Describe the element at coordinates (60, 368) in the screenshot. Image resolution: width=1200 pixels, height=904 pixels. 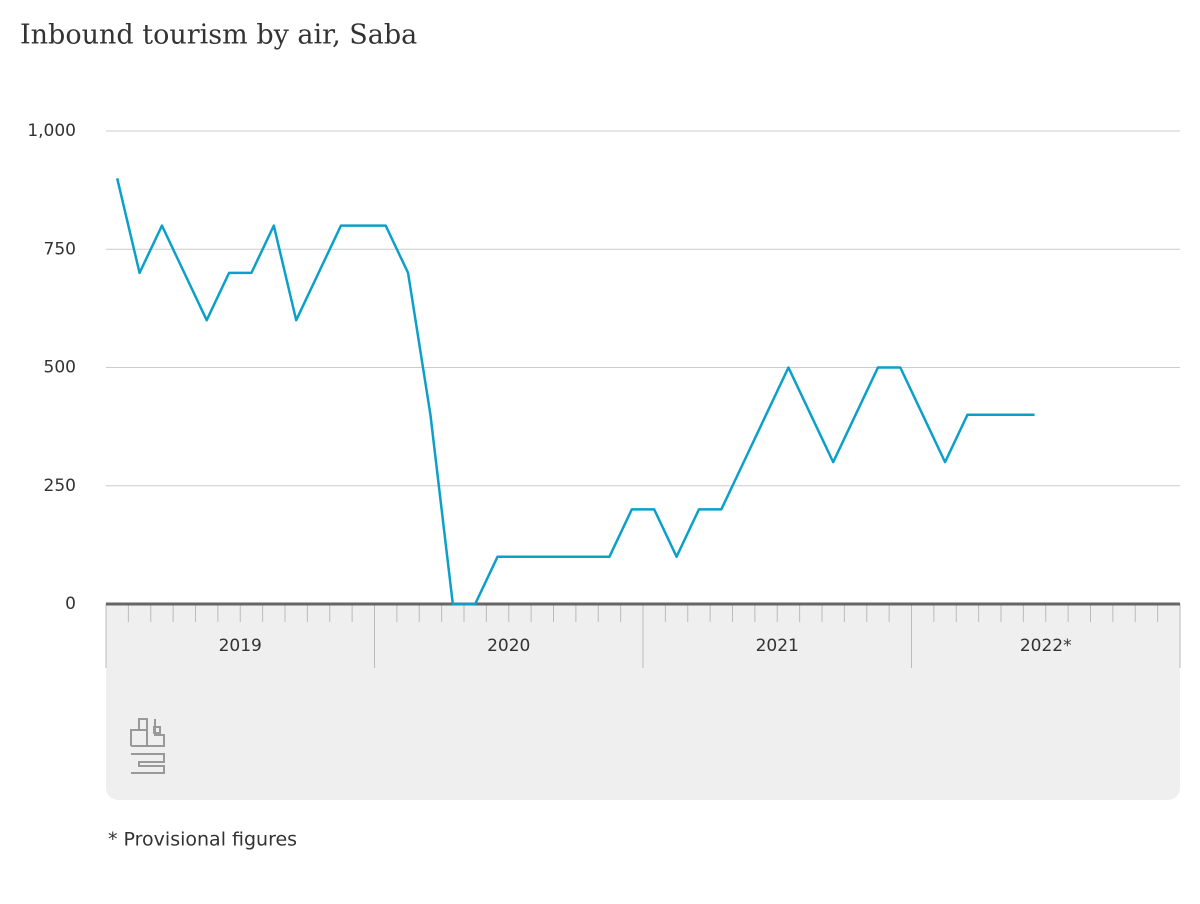
I see `y-tick-label: 500` at that location.